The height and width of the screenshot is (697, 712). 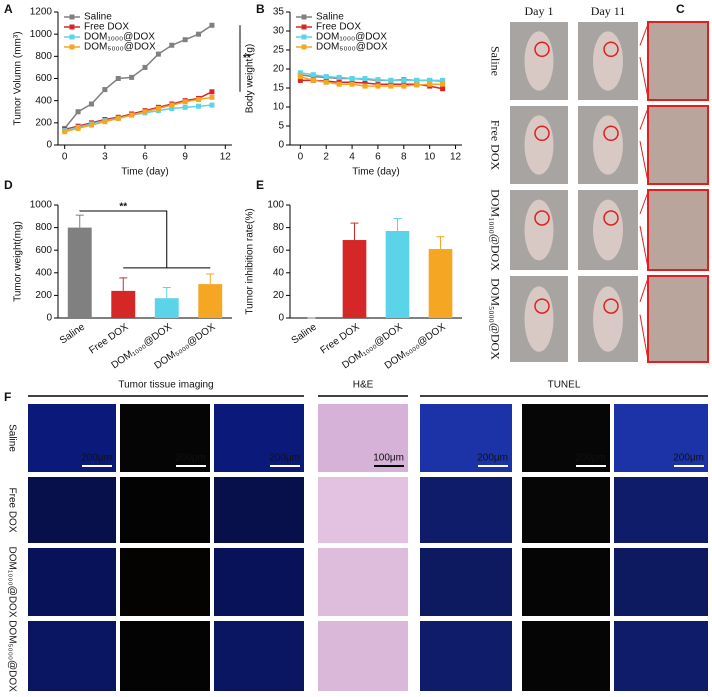 I want to click on panel-label: D, so click(x=8, y=185).